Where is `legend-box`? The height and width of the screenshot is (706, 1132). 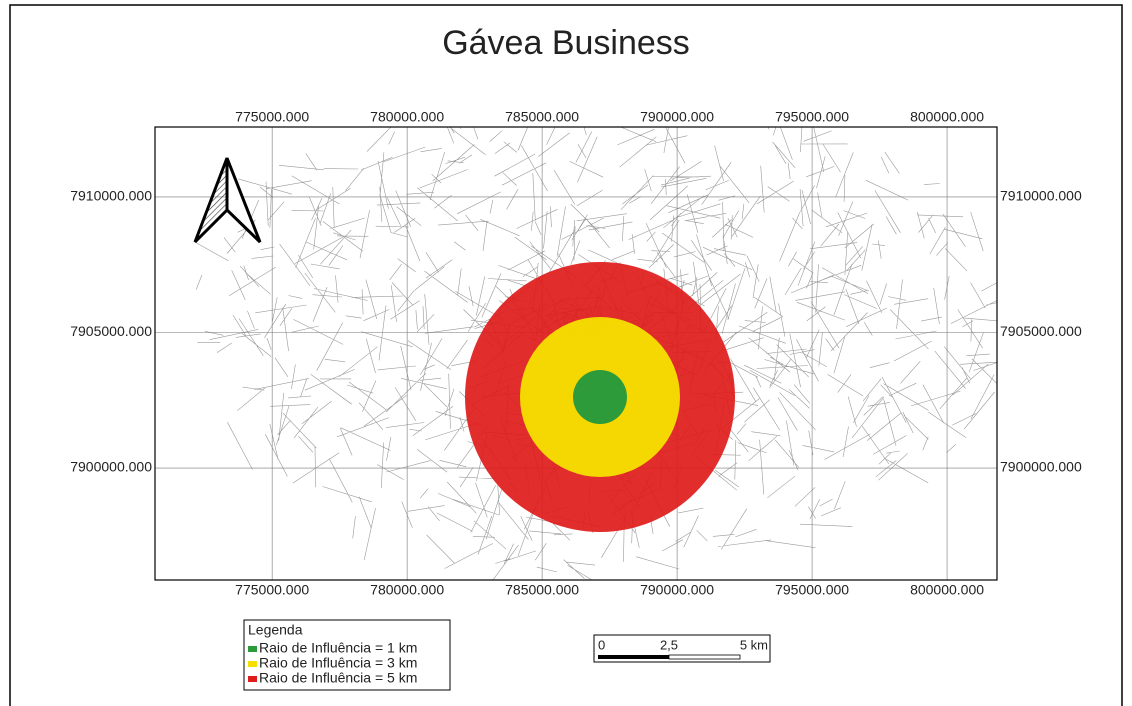
legend-box is located at coordinates (347, 655).